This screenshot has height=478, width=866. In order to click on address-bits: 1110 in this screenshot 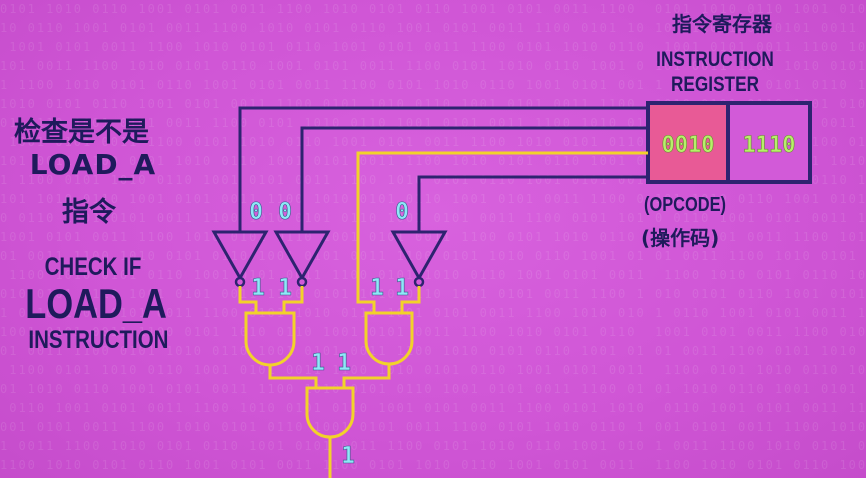, I will do `click(769, 145)`.